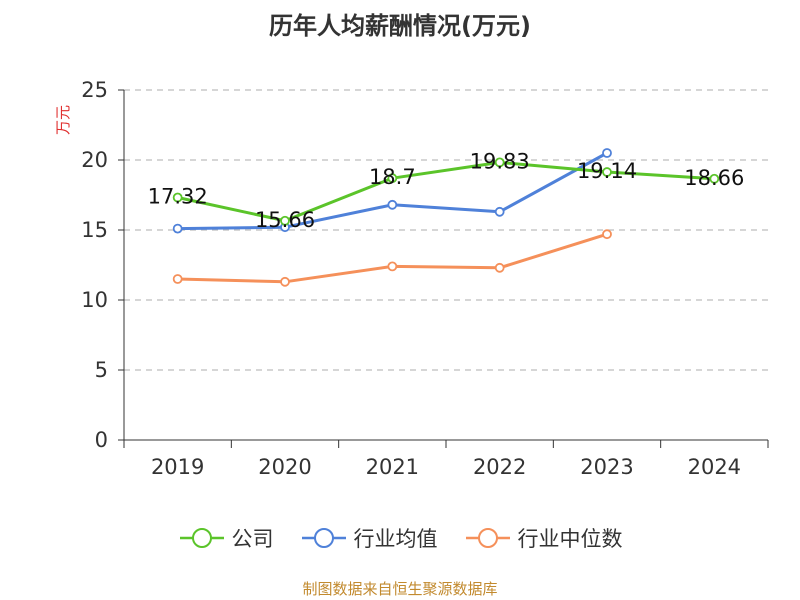 This screenshot has width=800, height=600. I want to click on y-tick-label: 15, so click(94, 230).